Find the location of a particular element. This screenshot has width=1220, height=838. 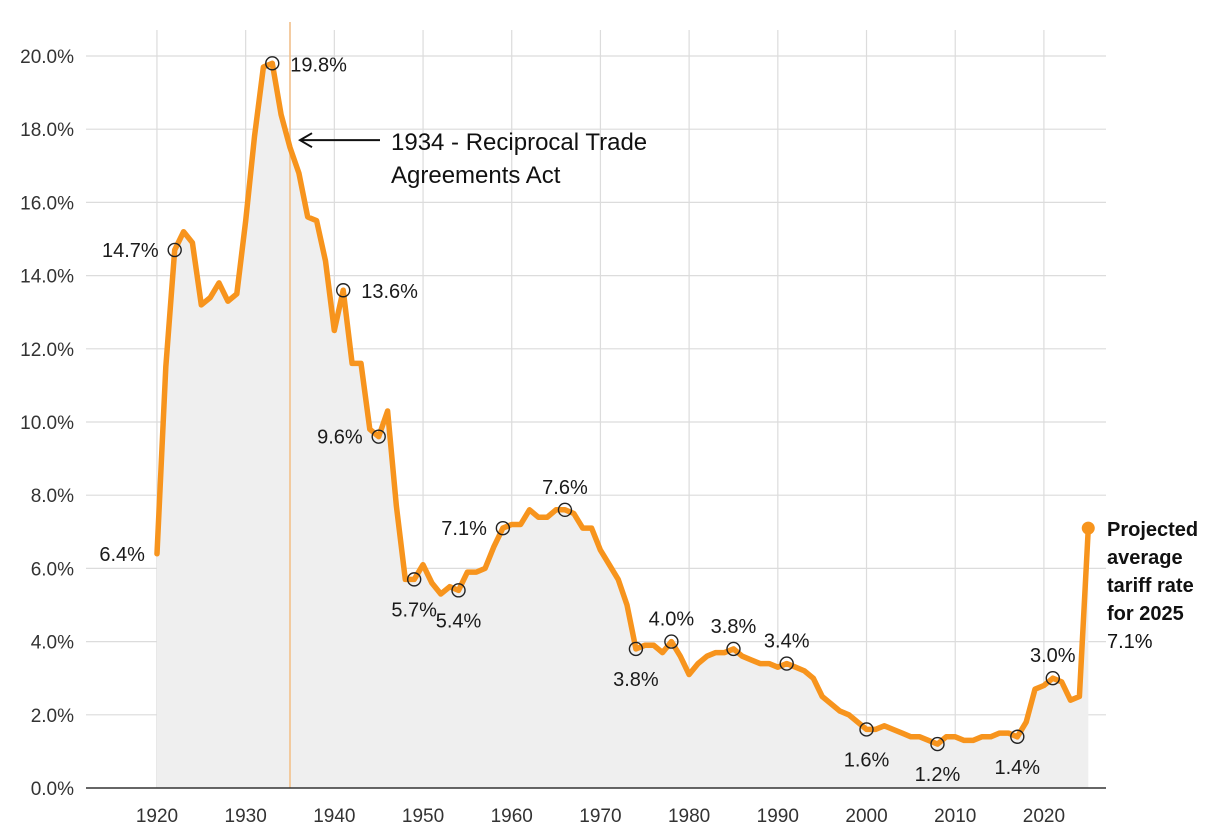

data-label: 7.6% is located at coordinates (565, 488).